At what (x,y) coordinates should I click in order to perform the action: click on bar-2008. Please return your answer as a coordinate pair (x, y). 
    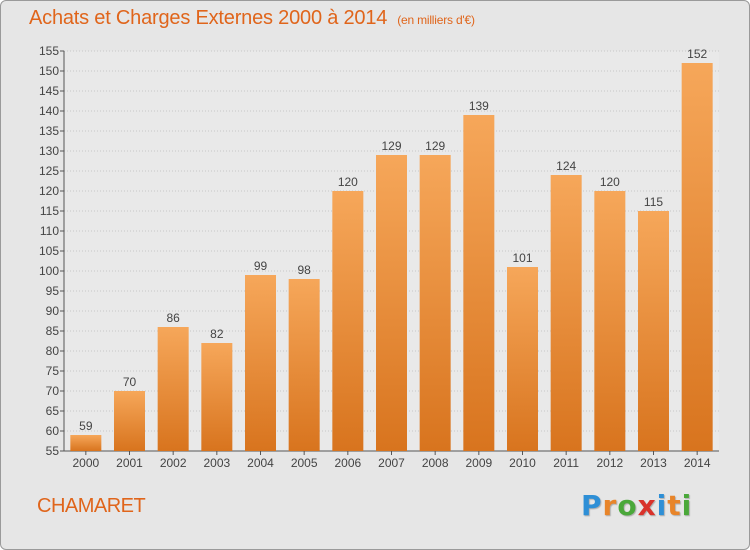
    Looking at the image, I should click on (435, 303).